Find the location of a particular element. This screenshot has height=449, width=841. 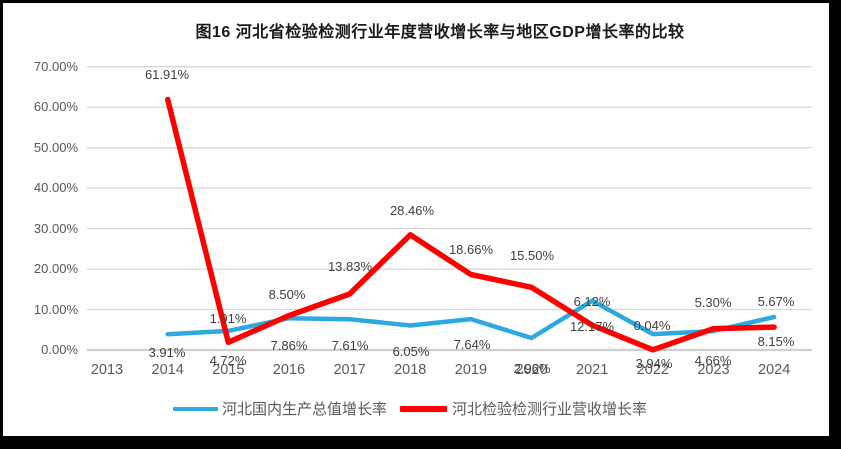

data-label-series-1: 18.66% is located at coordinates (471, 249).